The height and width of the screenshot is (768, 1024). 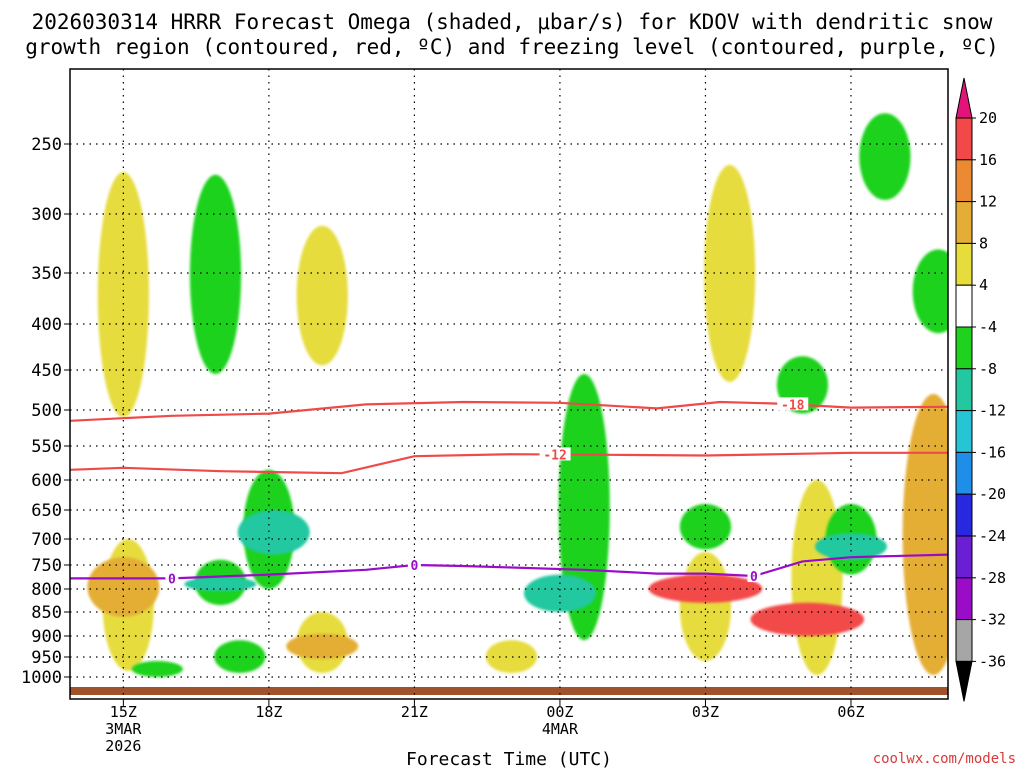 I want to click on contour-label--12-0: -12, so click(x=554, y=455).